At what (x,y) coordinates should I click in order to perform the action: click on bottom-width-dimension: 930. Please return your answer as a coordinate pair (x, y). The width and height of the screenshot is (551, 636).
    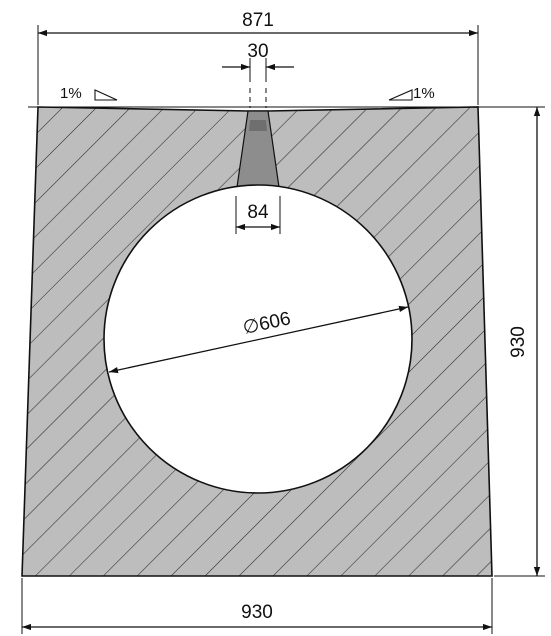
    Looking at the image, I should click on (257, 606).